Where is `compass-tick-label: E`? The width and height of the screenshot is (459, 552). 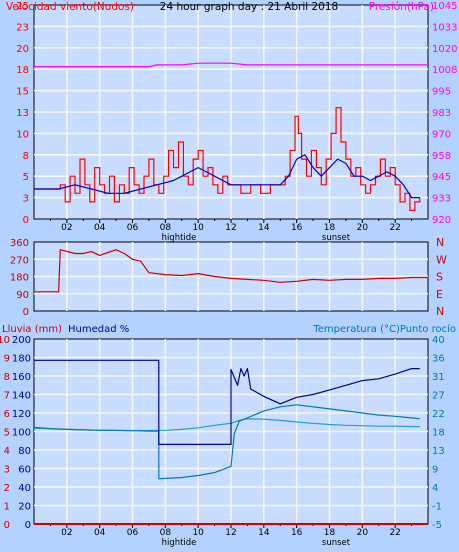
compass-tick-label: E is located at coordinates (439, 294).